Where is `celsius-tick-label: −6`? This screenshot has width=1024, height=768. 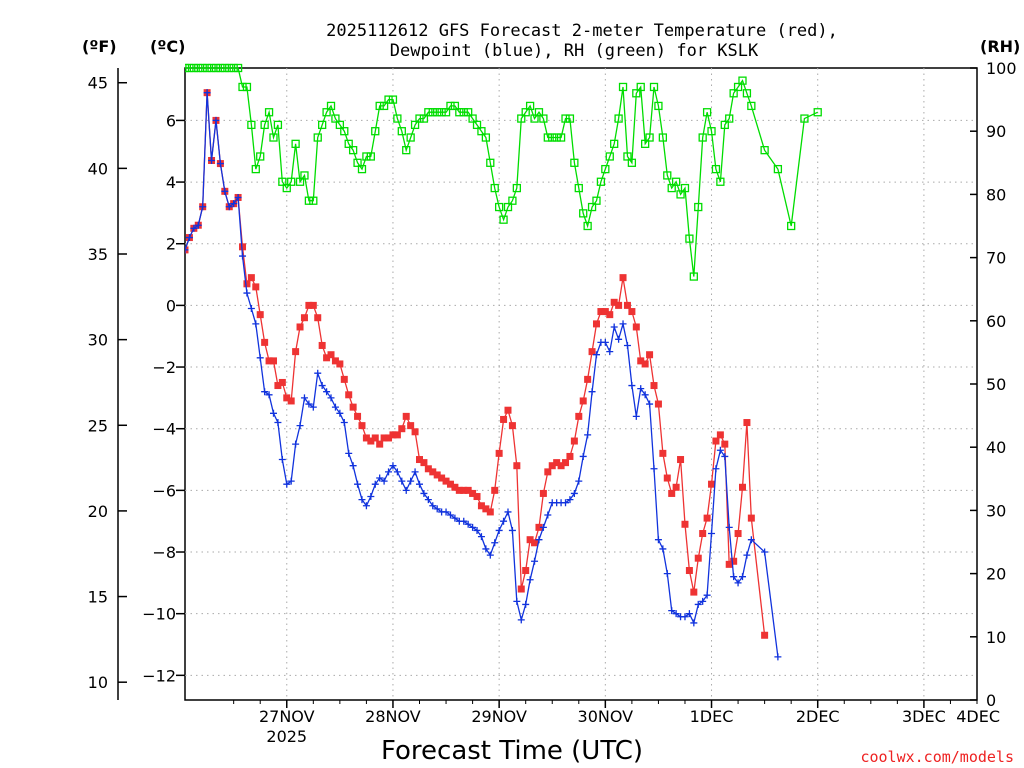 celsius-tick-label: −6 is located at coordinates (164, 490).